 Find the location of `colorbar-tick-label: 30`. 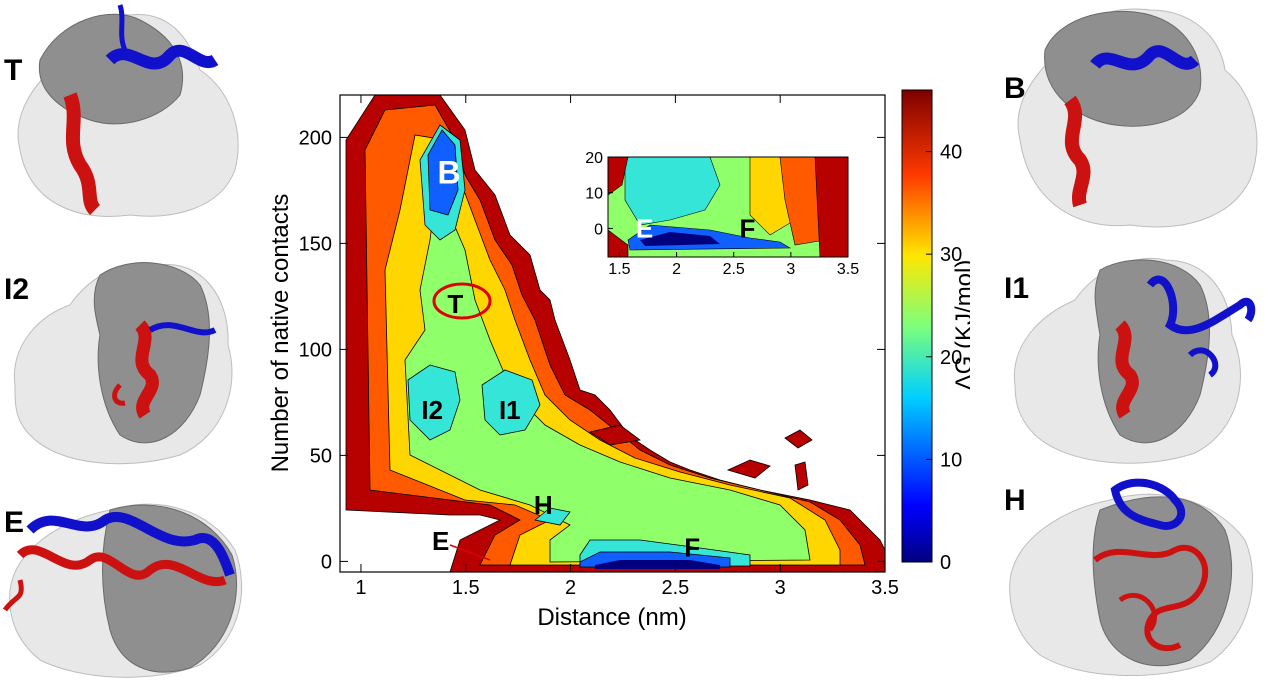

colorbar-tick-label: 30 is located at coordinates (951, 255).